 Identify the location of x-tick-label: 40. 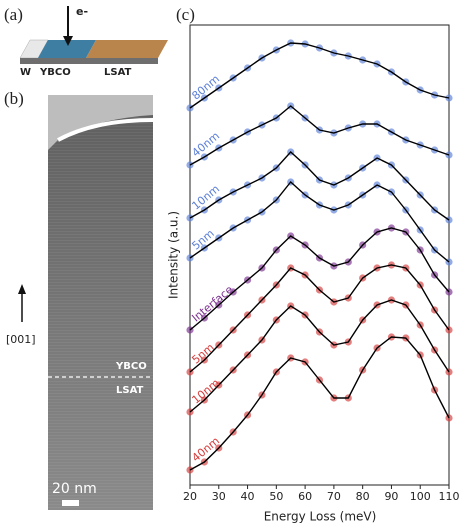
(248, 496).